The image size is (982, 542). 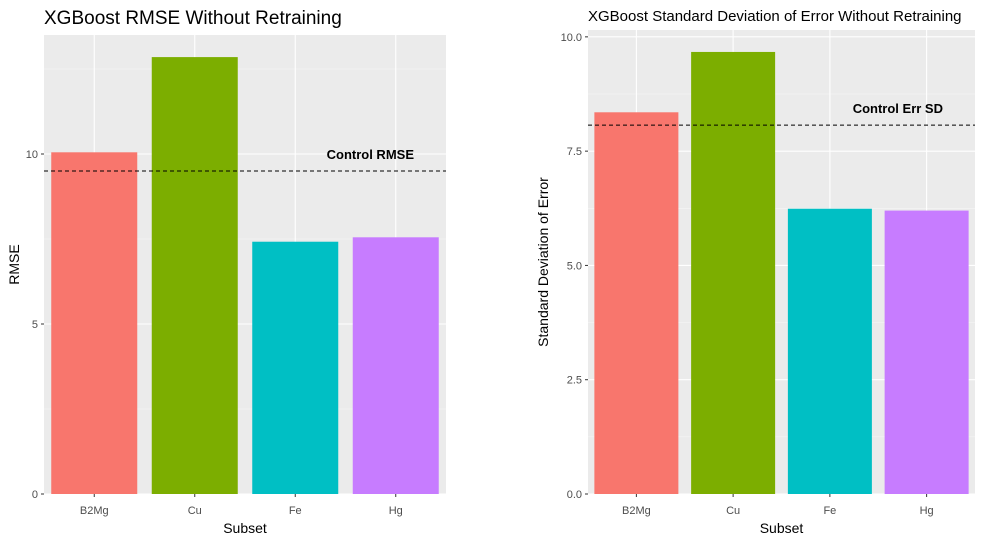 What do you see at coordinates (574, 152) in the screenshot?
I see `y-tick-label: 7.5` at bounding box center [574, 152].